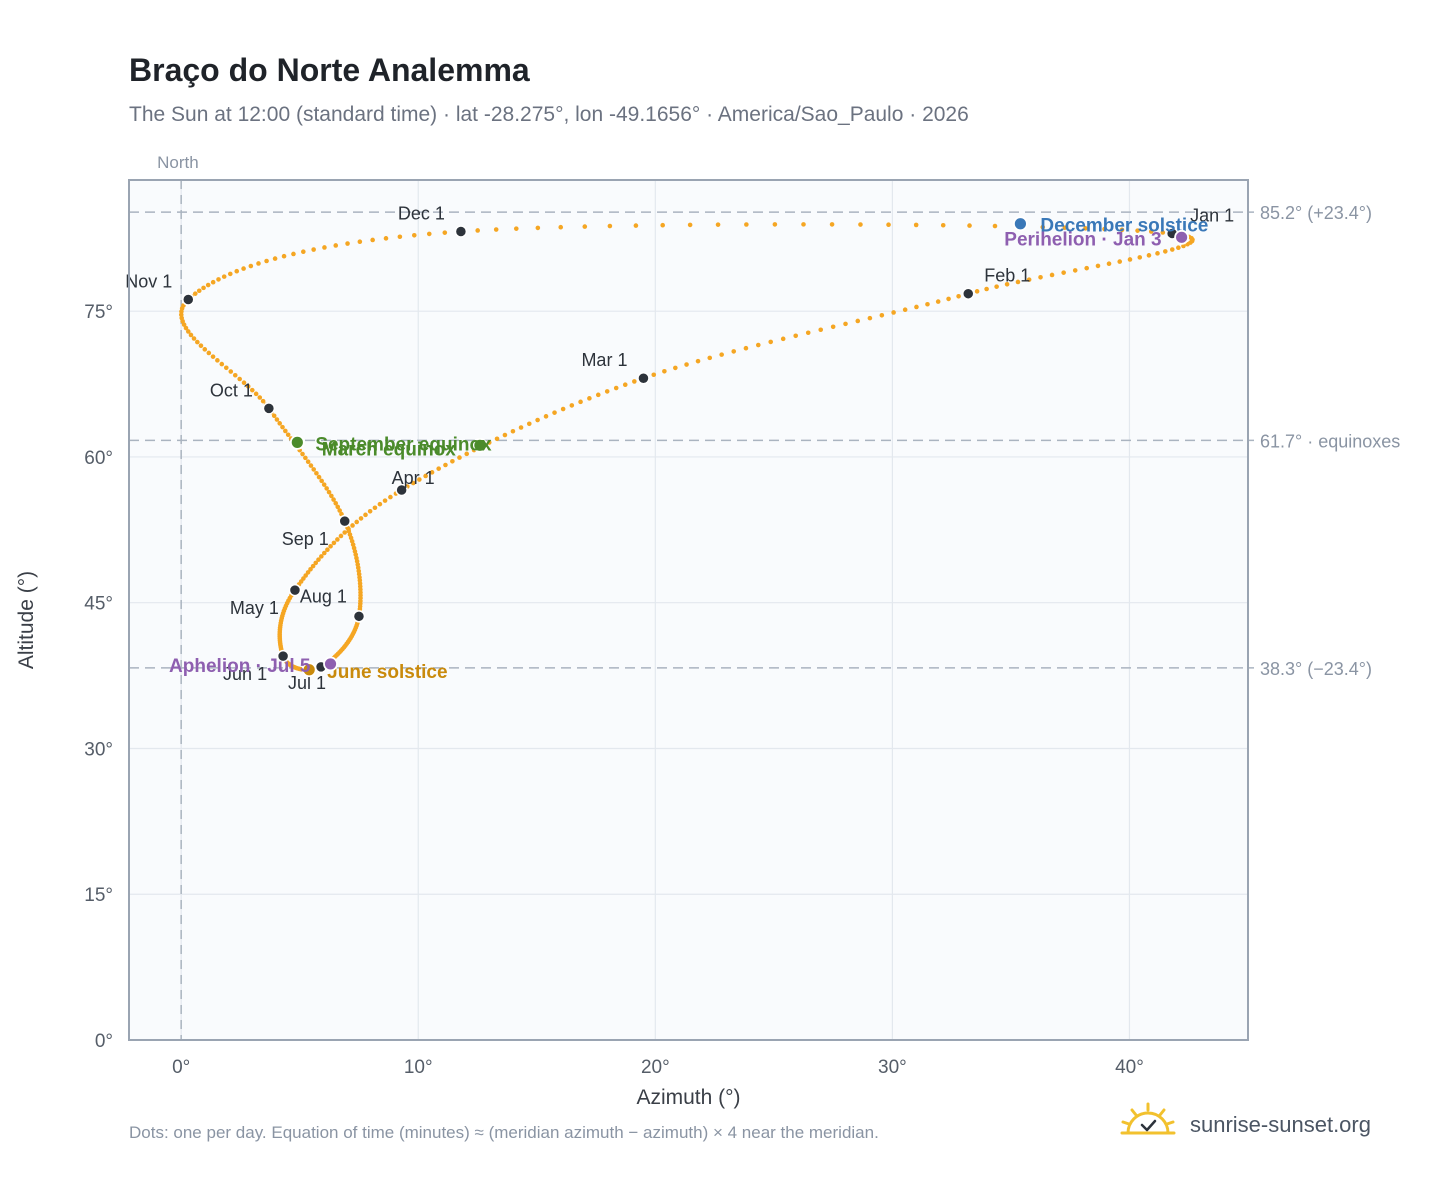 This screenshot has width=1448, height=1188. What do you see at coordinates (307, 683) in the screenshot?
I see `month-label: Jul 1` at bounding box center [307, 683].